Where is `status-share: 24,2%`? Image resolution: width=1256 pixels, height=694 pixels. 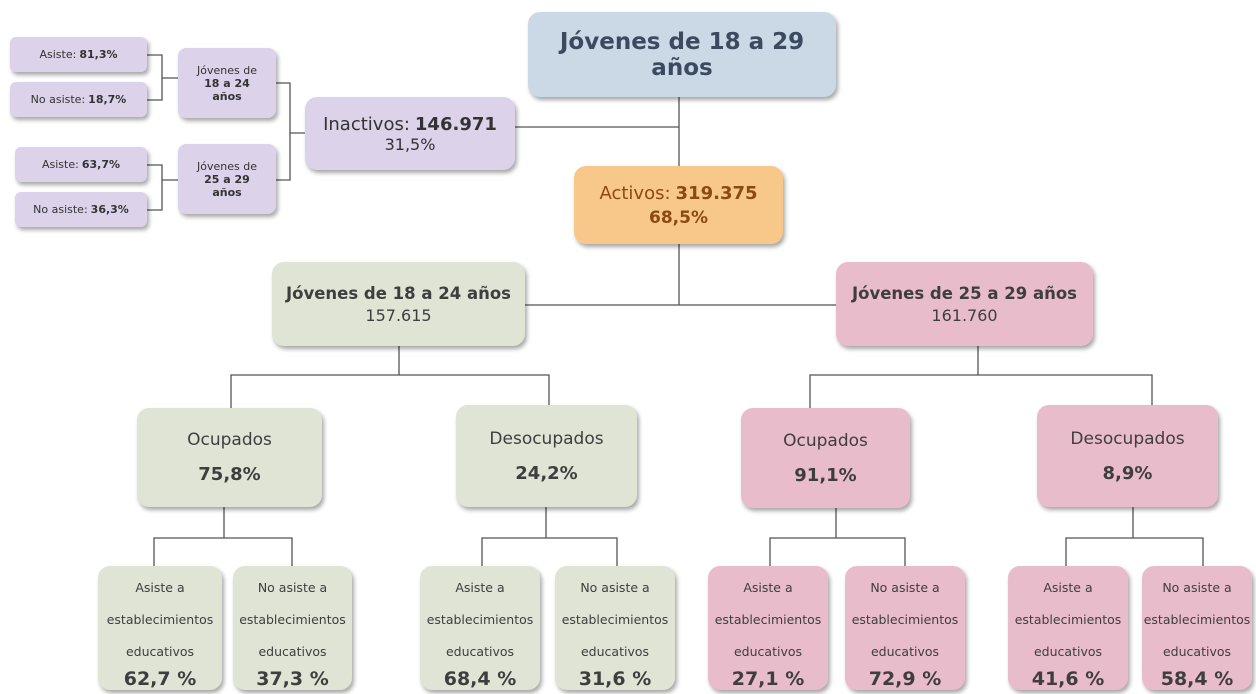 status-share: 24,2% is located at coordinates (546, 473).